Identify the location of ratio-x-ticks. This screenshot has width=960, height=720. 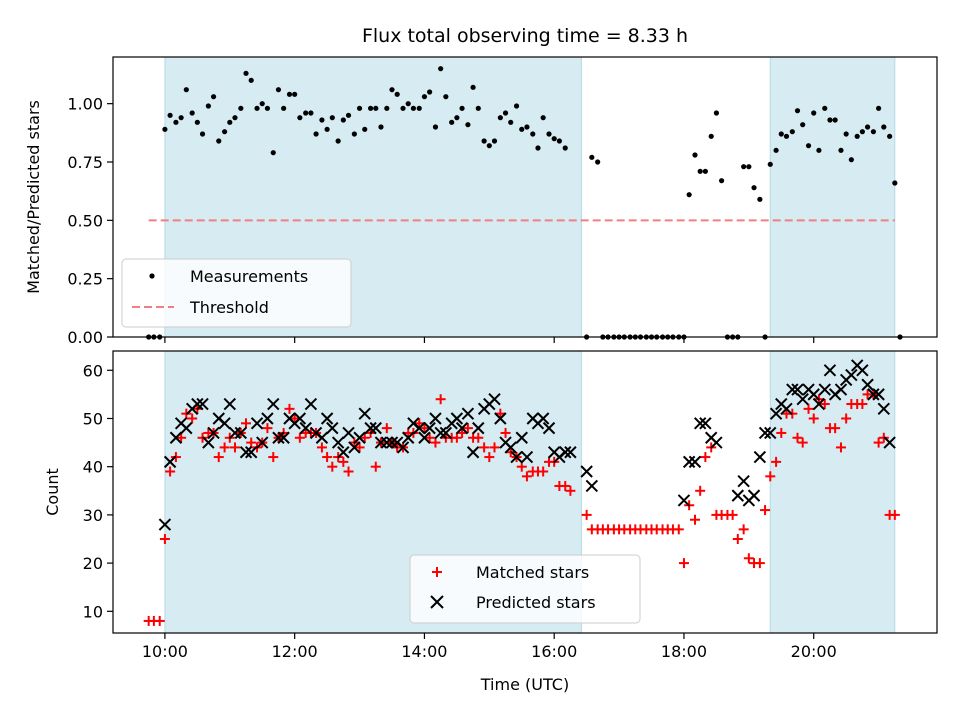
(489, 340).